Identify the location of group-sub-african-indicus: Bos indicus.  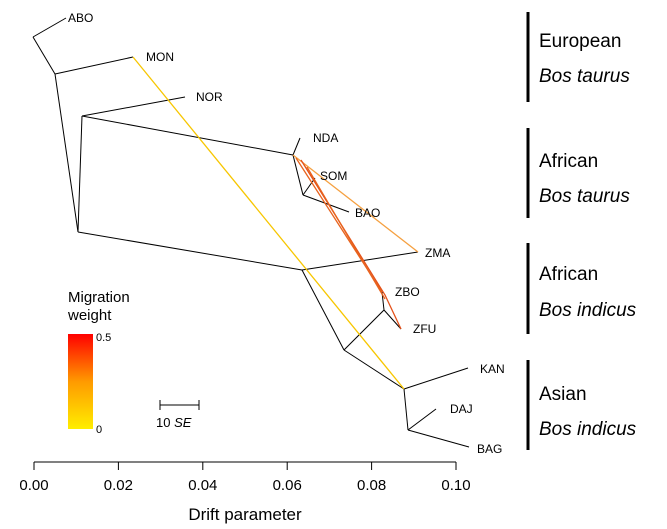
(588, 310).